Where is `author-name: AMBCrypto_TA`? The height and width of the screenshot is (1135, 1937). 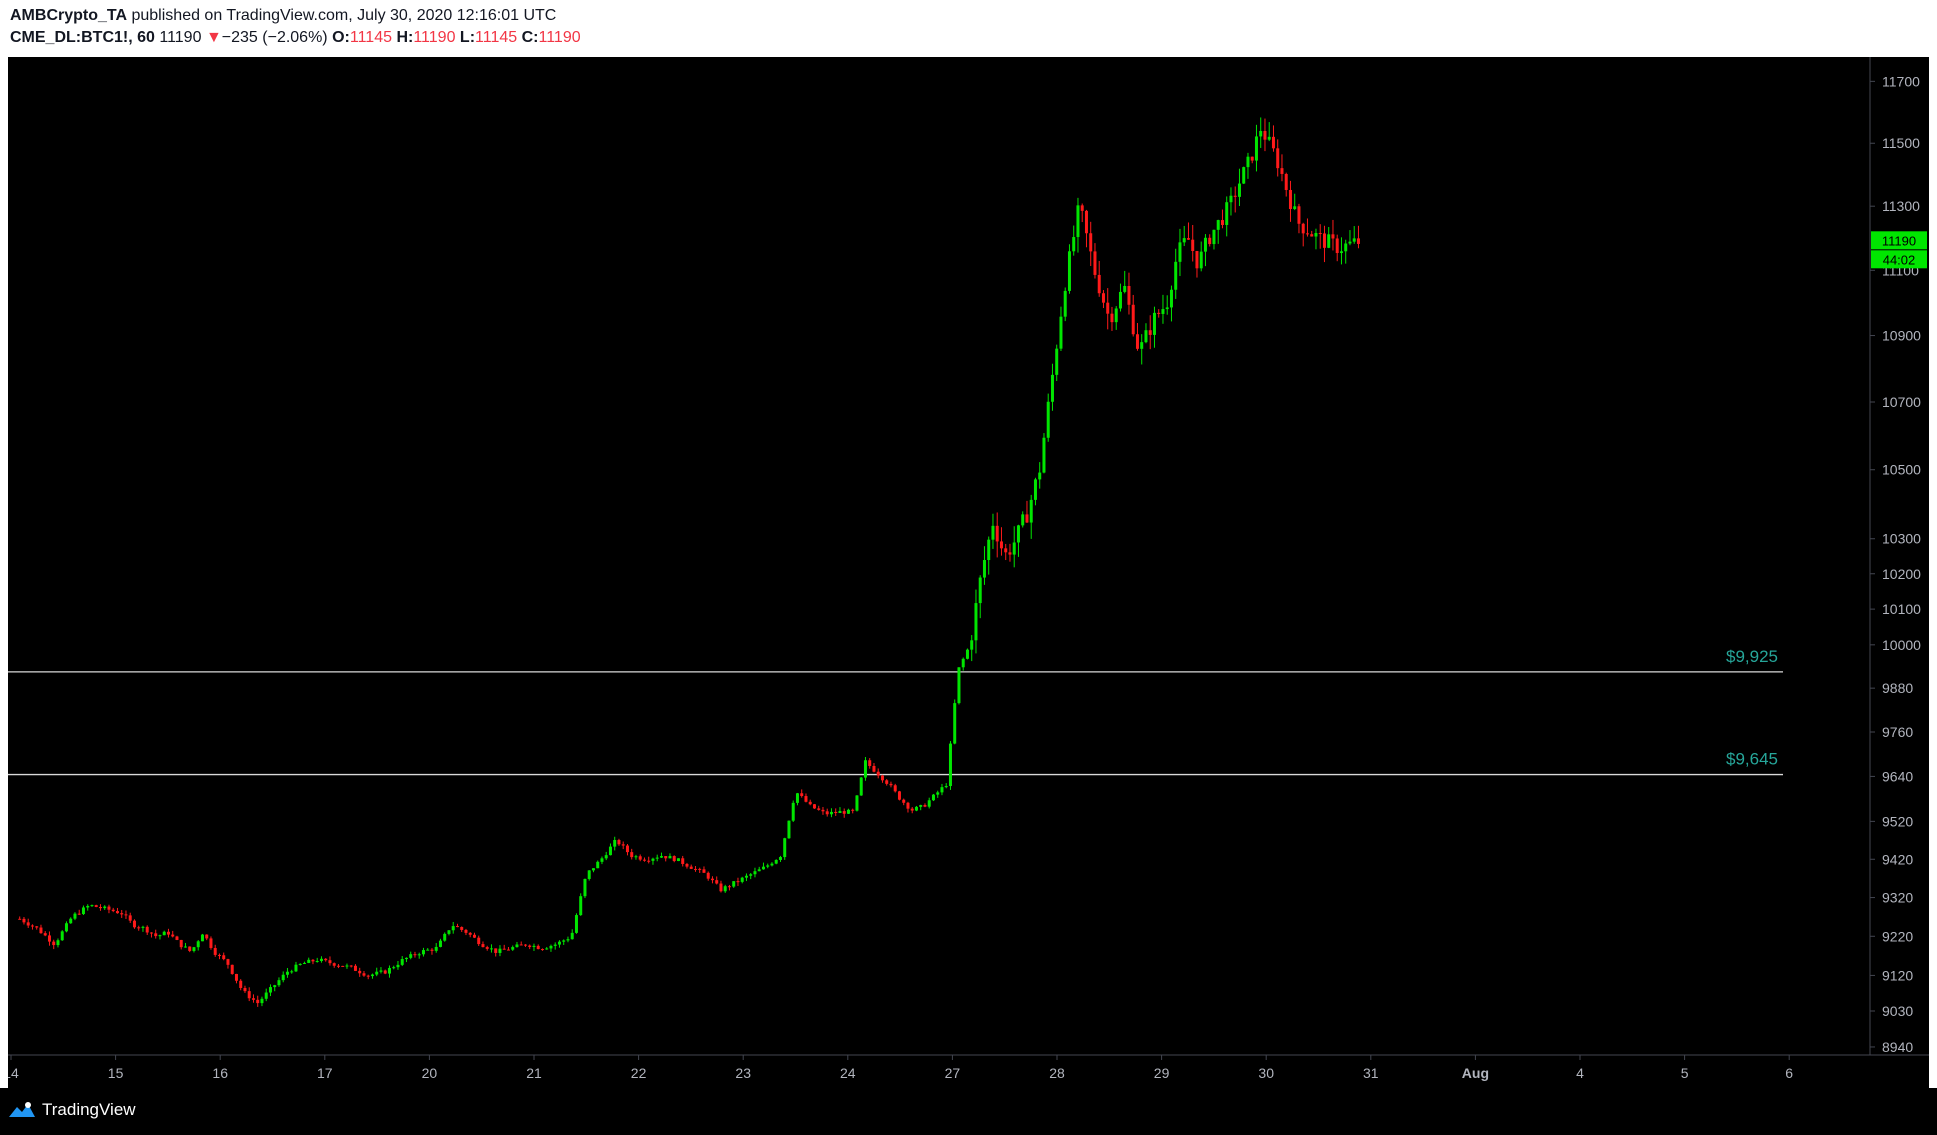 author-name: AMBCrypto_TA is located at coordinates (69, 15).